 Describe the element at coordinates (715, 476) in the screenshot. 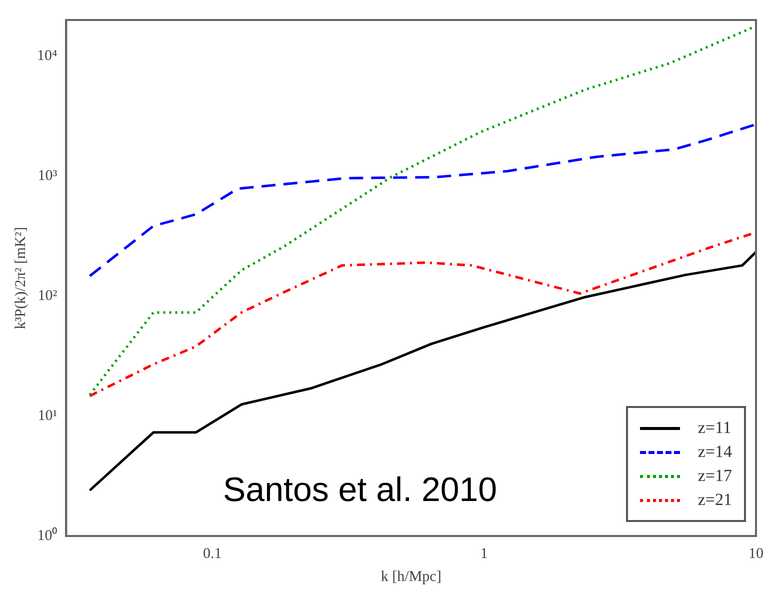

I see `legend-label: z=17` at that location.